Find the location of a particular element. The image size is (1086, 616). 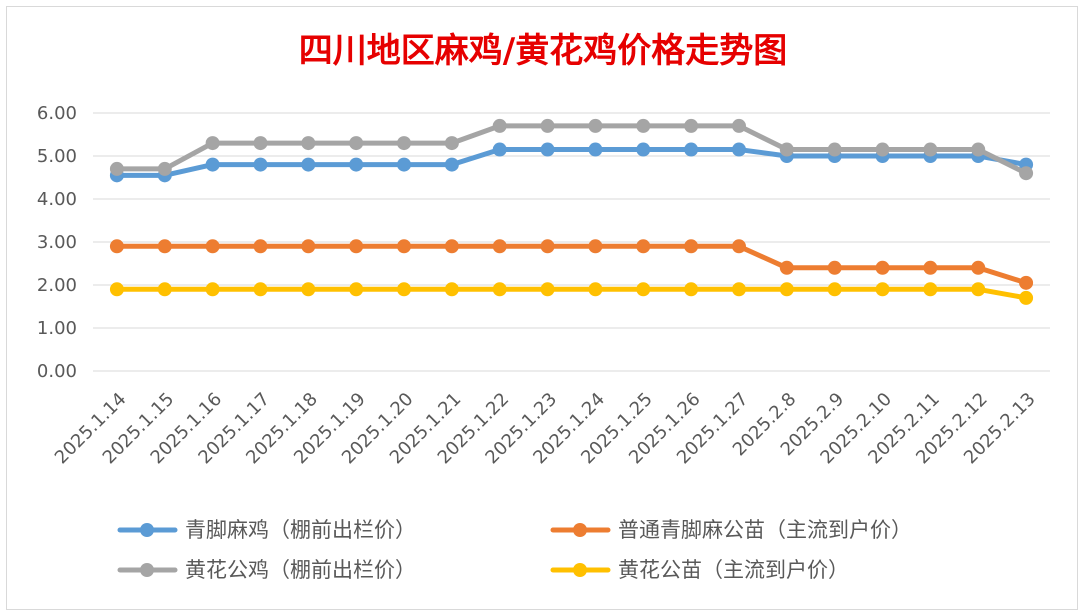

legend-item: 青脚麻鸡（棚前出栏价） is located at coordinates (266, 530).